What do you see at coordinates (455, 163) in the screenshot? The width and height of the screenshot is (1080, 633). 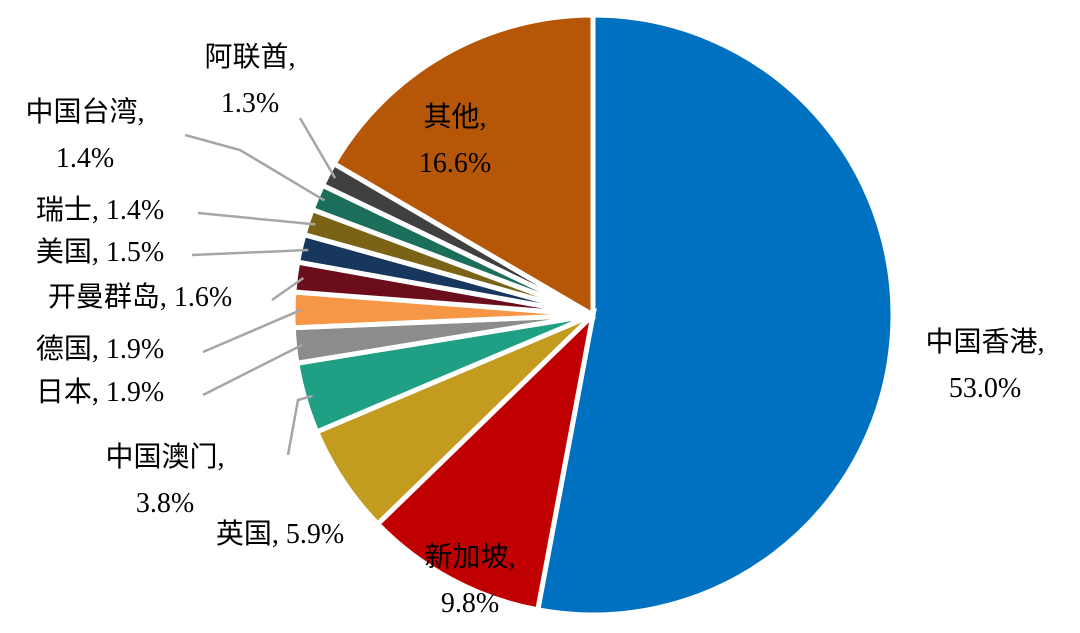 I see `value-label: 16.6%` at bounding box center [455, 163].